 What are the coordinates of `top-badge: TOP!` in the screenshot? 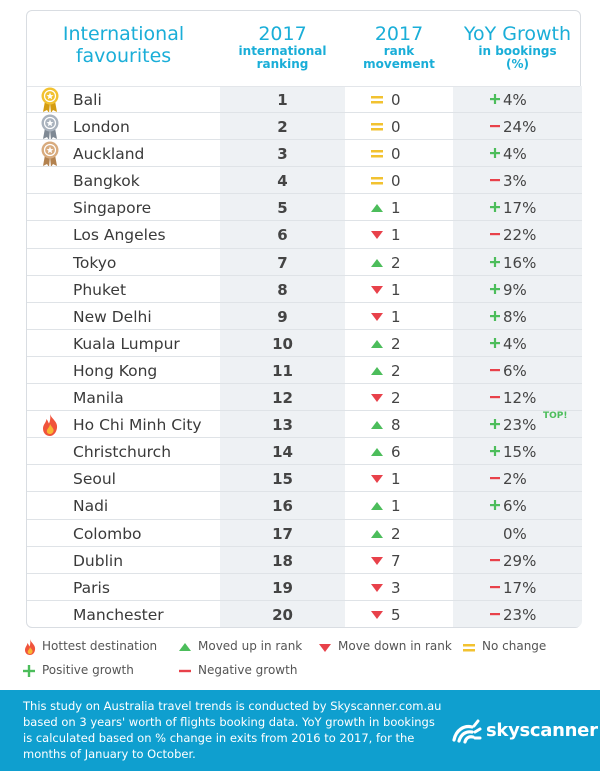 It's located at (555, 416).